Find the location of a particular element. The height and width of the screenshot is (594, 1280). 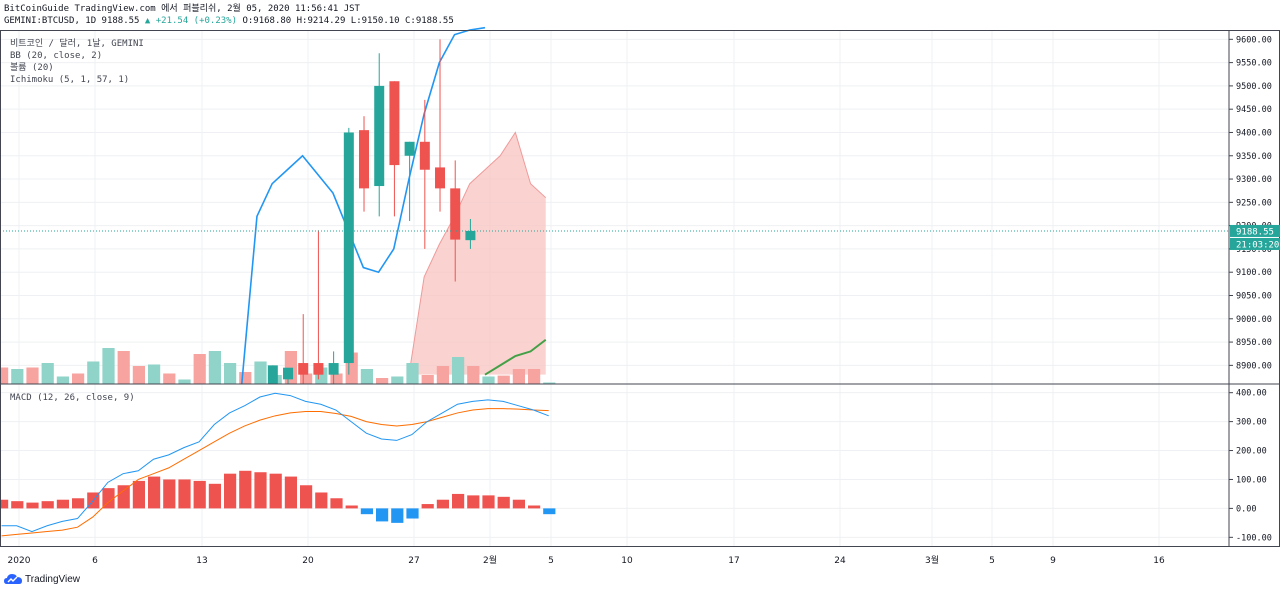

time-tag is located at coordinates (1255, 243).